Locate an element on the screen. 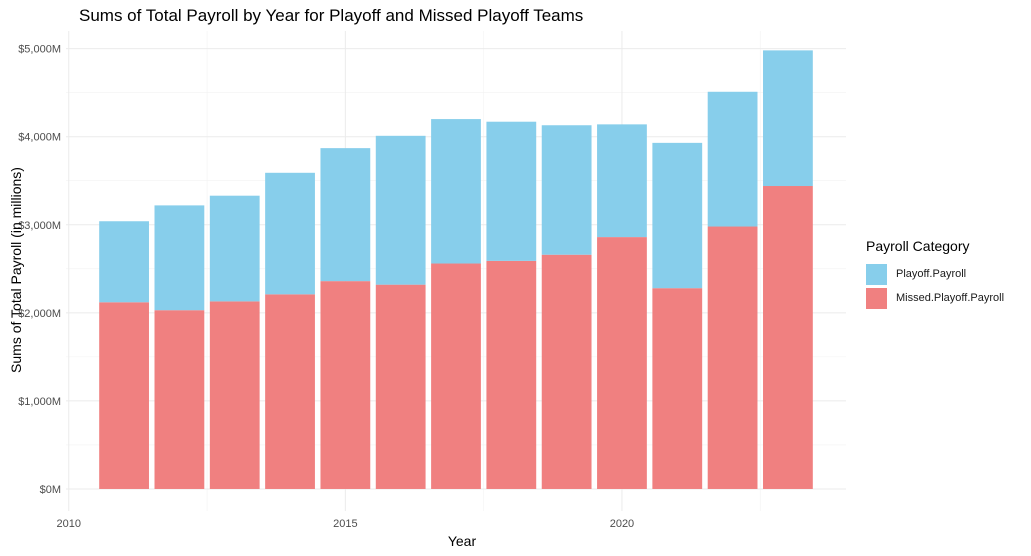 This screenshot has width=1031, height=556. bar-playoff-2023 is located at coordinates (788, 118).